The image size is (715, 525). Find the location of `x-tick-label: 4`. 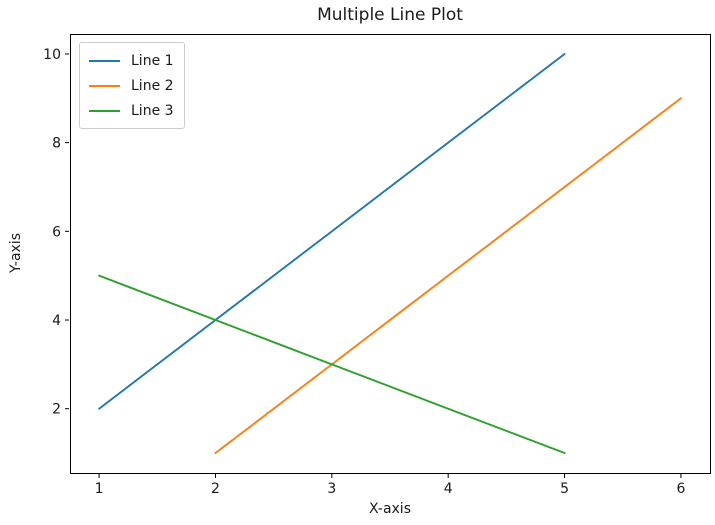

x-tick-label: 4 is located at coordinates (448, 489).